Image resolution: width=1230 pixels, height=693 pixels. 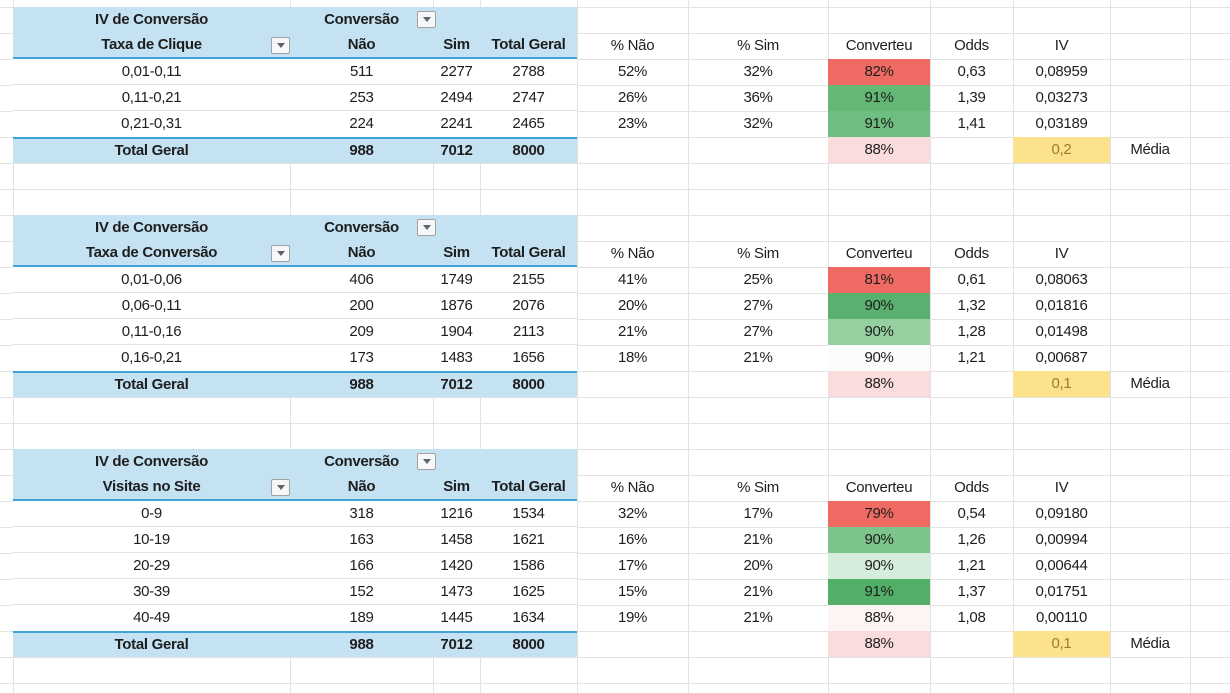 I want to click on cell-iv: 0,00994, so click(x=1061, y=539).